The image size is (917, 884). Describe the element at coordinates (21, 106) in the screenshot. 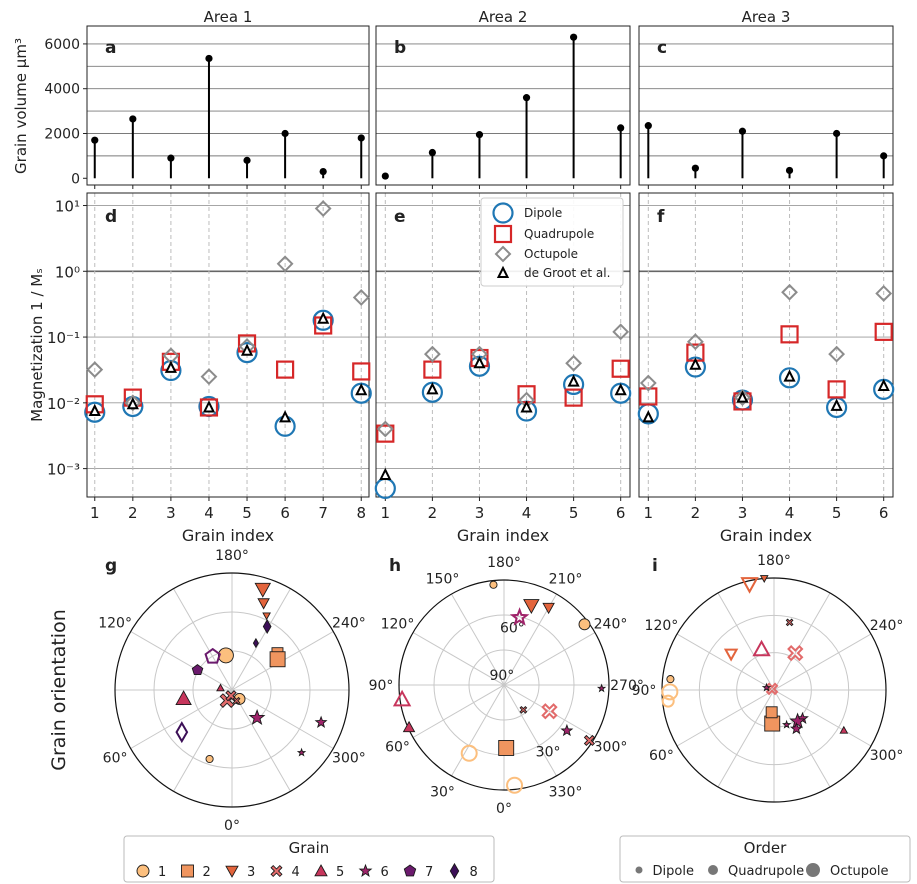

I see `volume-axis-label: Grain volume µm³` at that location.